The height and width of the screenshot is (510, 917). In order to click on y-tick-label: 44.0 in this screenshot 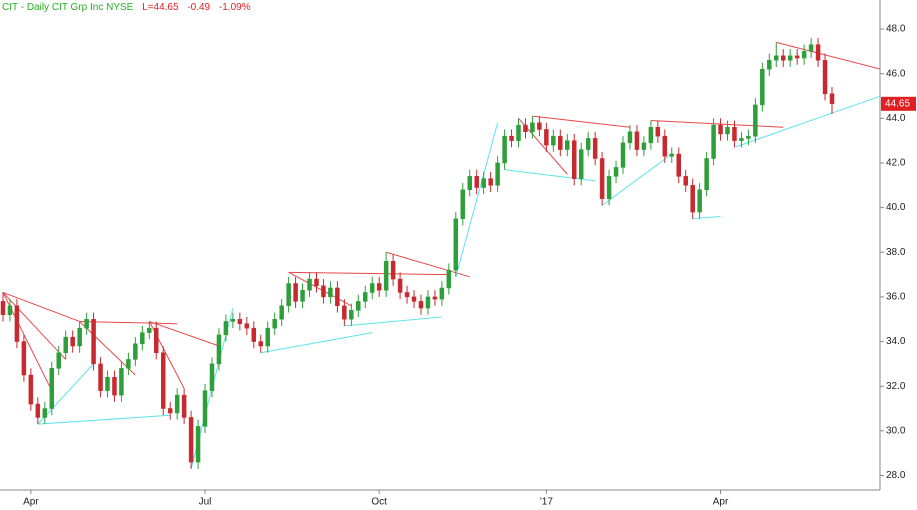, I will do `click(896, 118)`.